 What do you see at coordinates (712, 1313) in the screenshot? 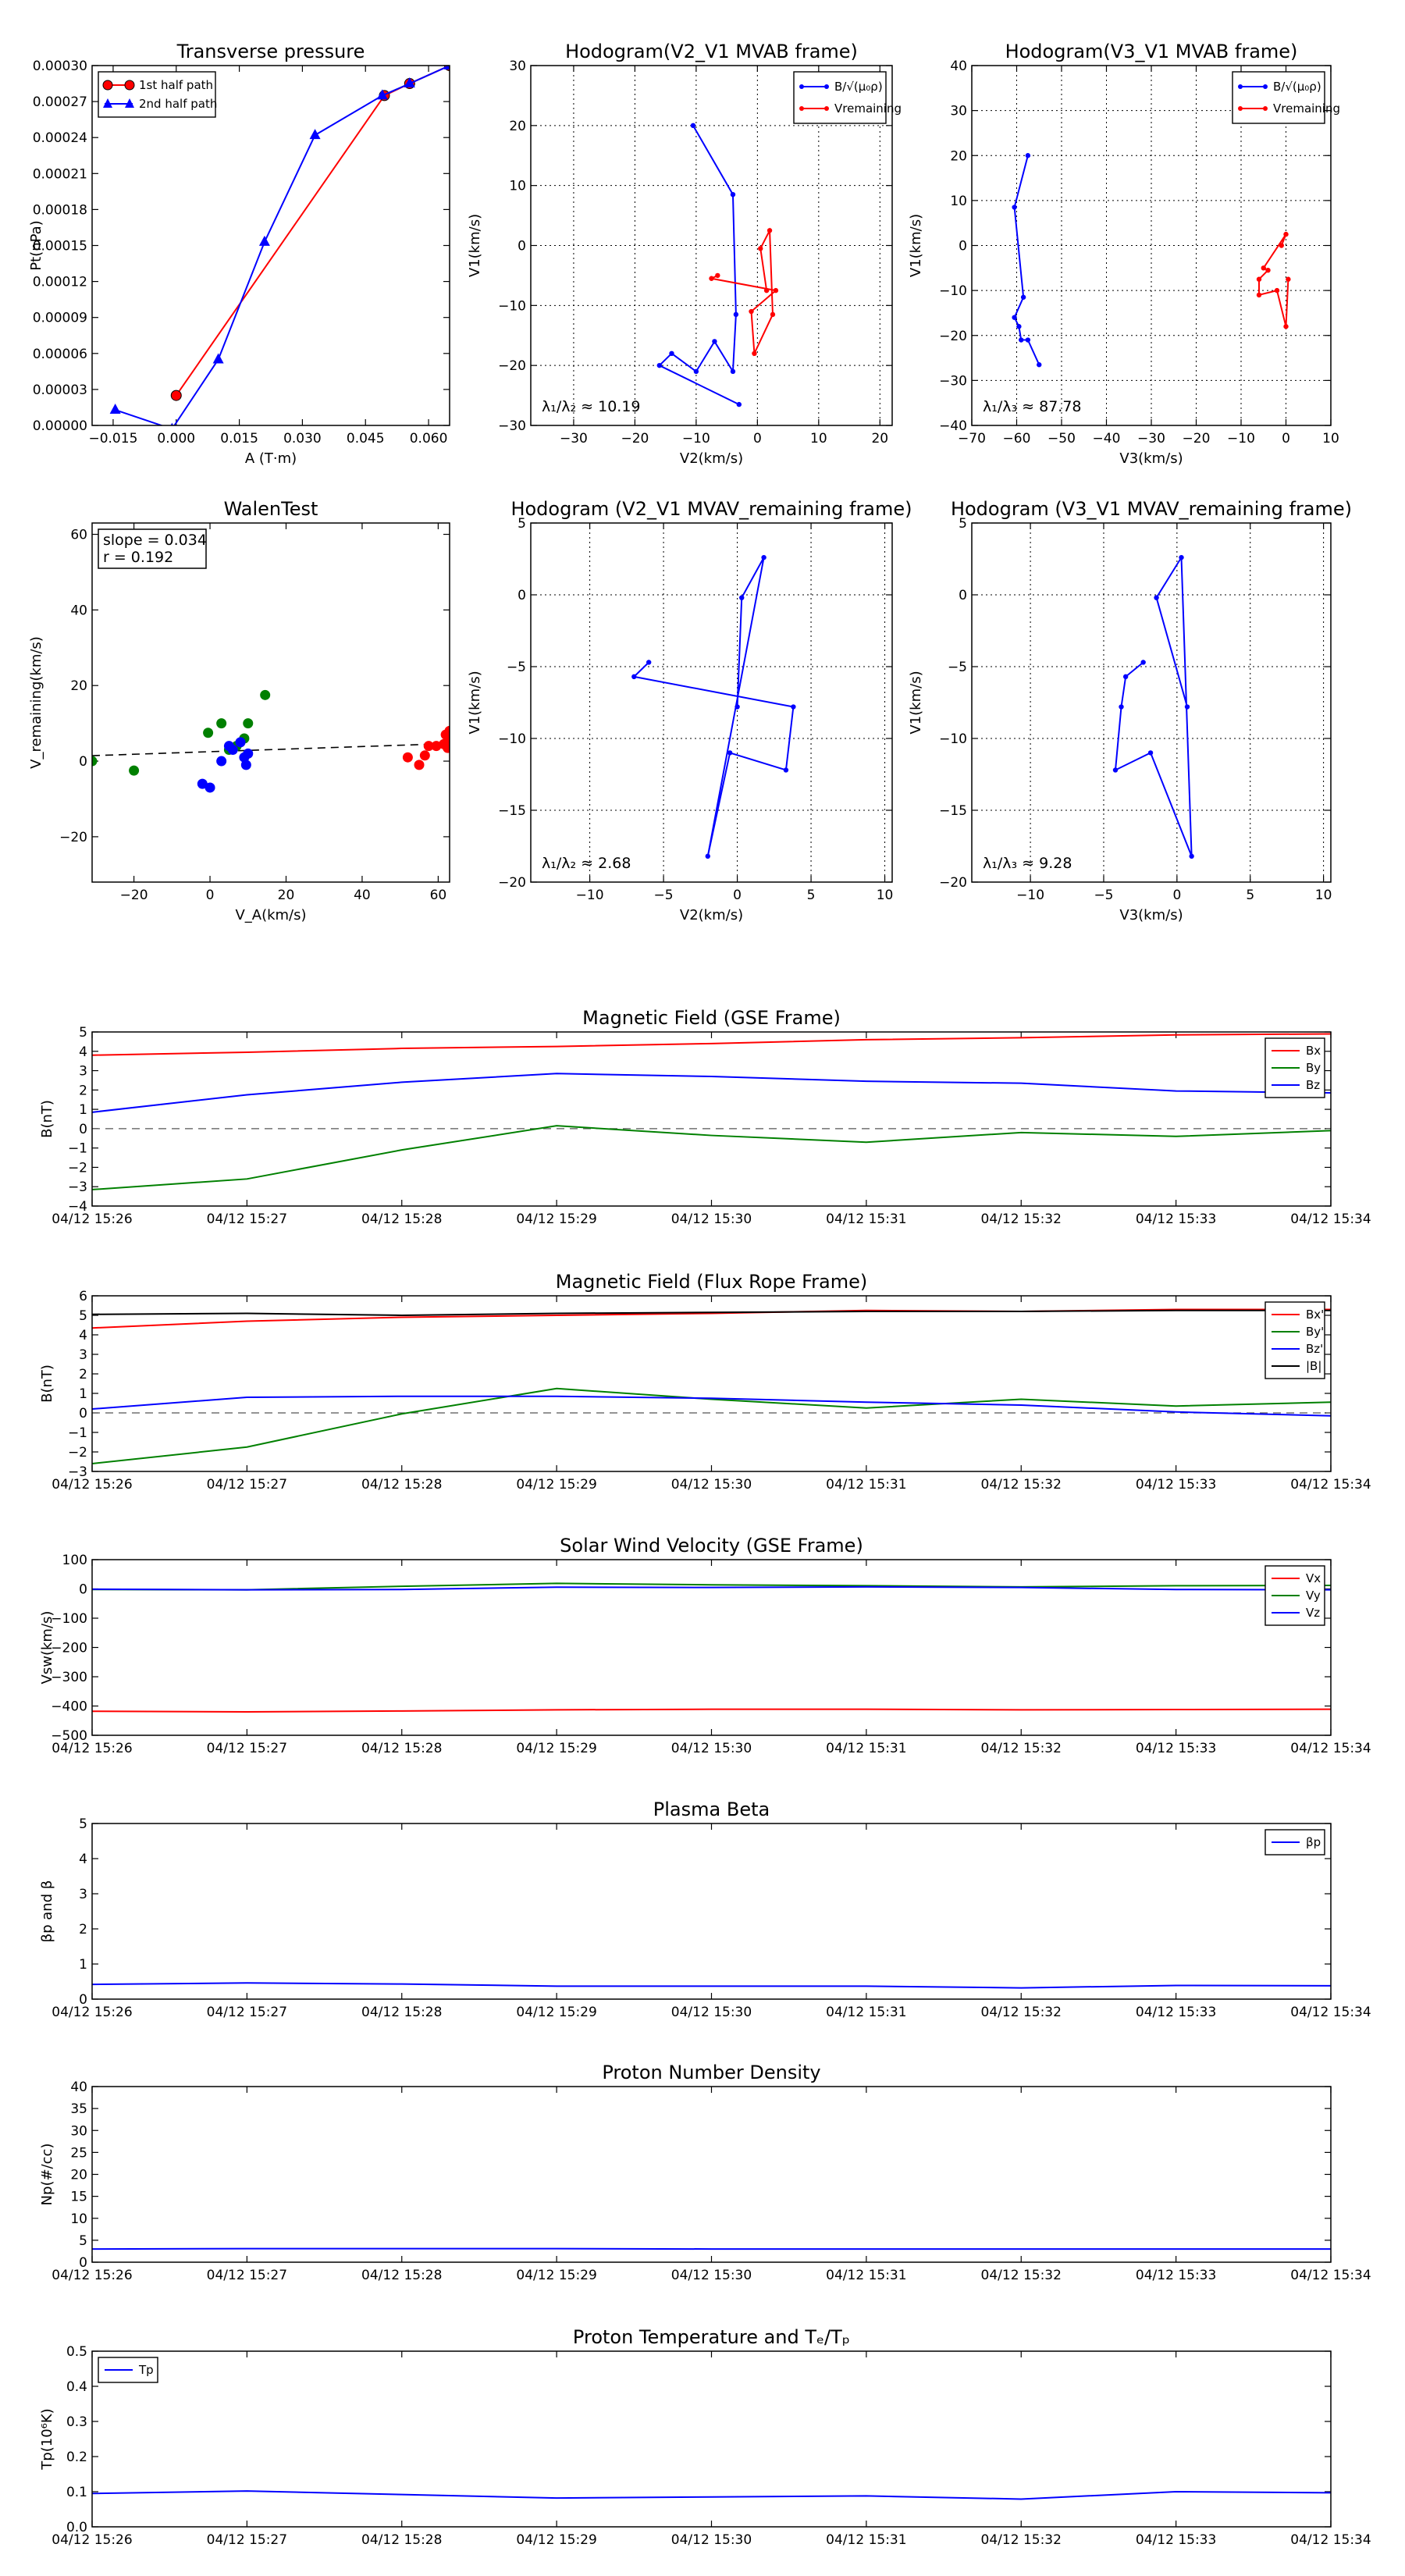
I see `series-line--b-` at bounding box center [712, 1313].